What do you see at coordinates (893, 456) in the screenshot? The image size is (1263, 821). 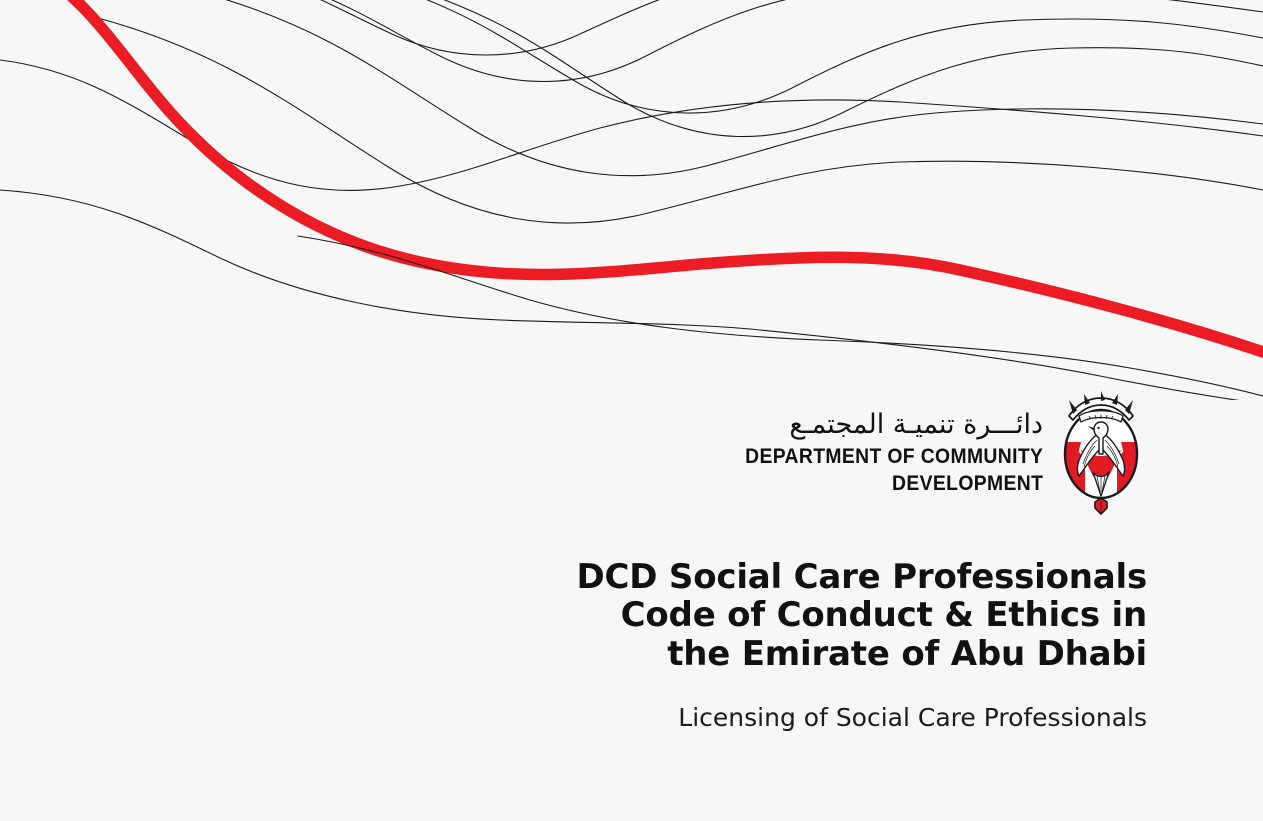 I see `logo-english-line-1: DEPARTMENT OF COMMUNITY` at bounding box center [893, 456].